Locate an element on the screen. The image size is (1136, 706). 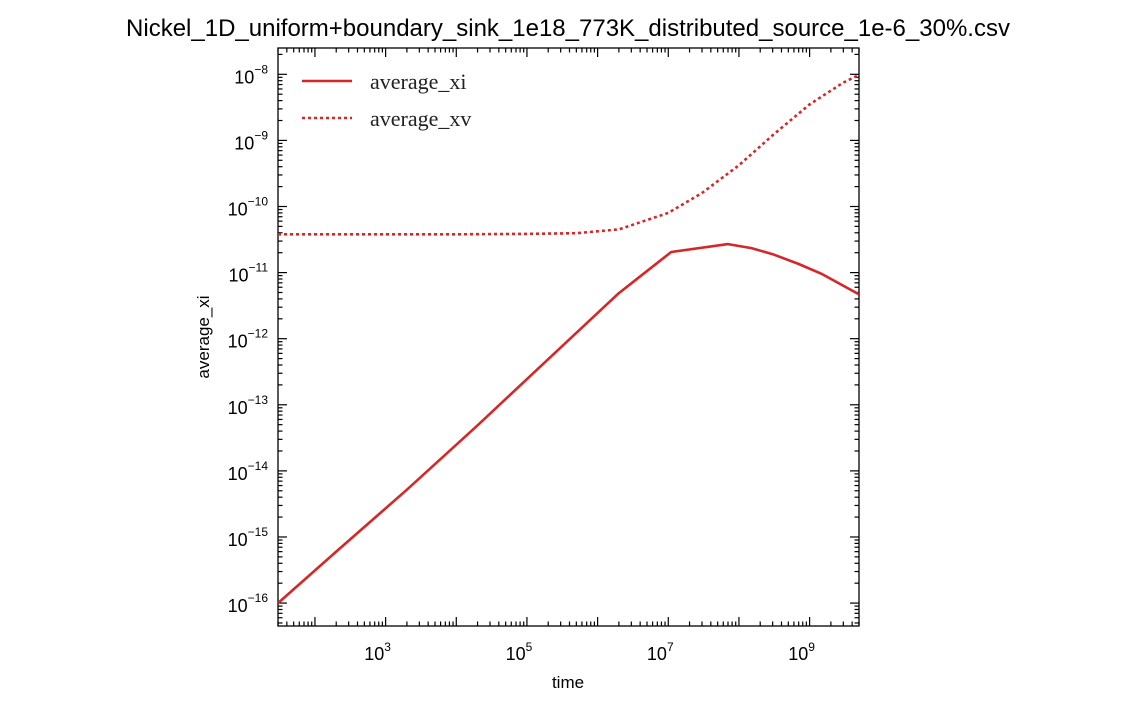
y-tick-label: 10⁻¹² is located at coordinates (248, 339).